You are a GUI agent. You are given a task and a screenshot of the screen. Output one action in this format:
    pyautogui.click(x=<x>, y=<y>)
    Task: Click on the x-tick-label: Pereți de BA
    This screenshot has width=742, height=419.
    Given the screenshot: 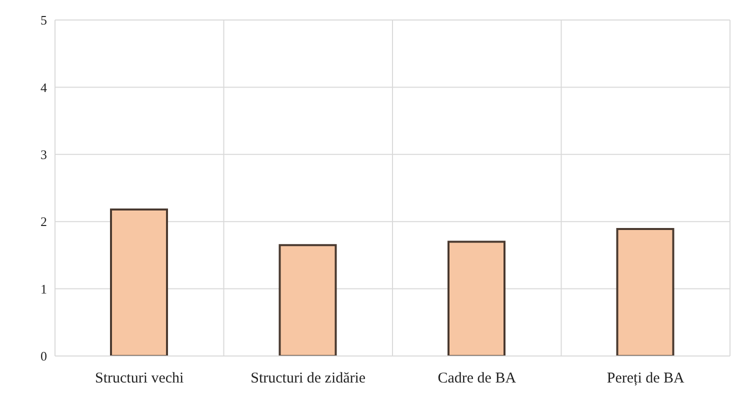 What is the action you would take?
    pyautogui.click(x=645, y=378)
    